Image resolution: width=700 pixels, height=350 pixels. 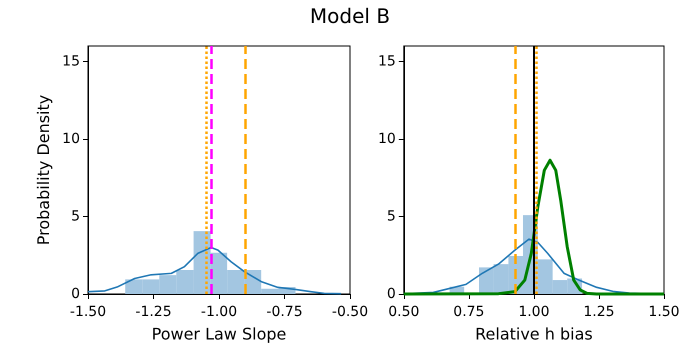 I want to click on x-tick-label: -1.00, so click(x=219, y=312).